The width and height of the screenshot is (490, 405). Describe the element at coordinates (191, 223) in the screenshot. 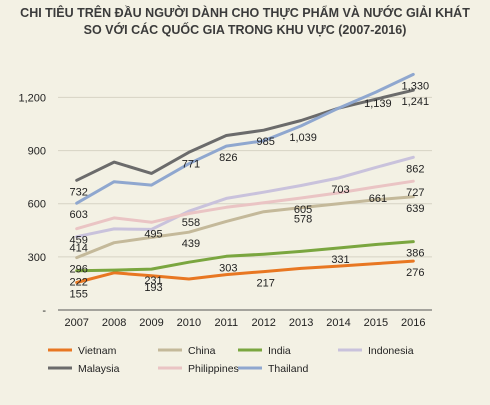

I see `data-label: 558` at that location.